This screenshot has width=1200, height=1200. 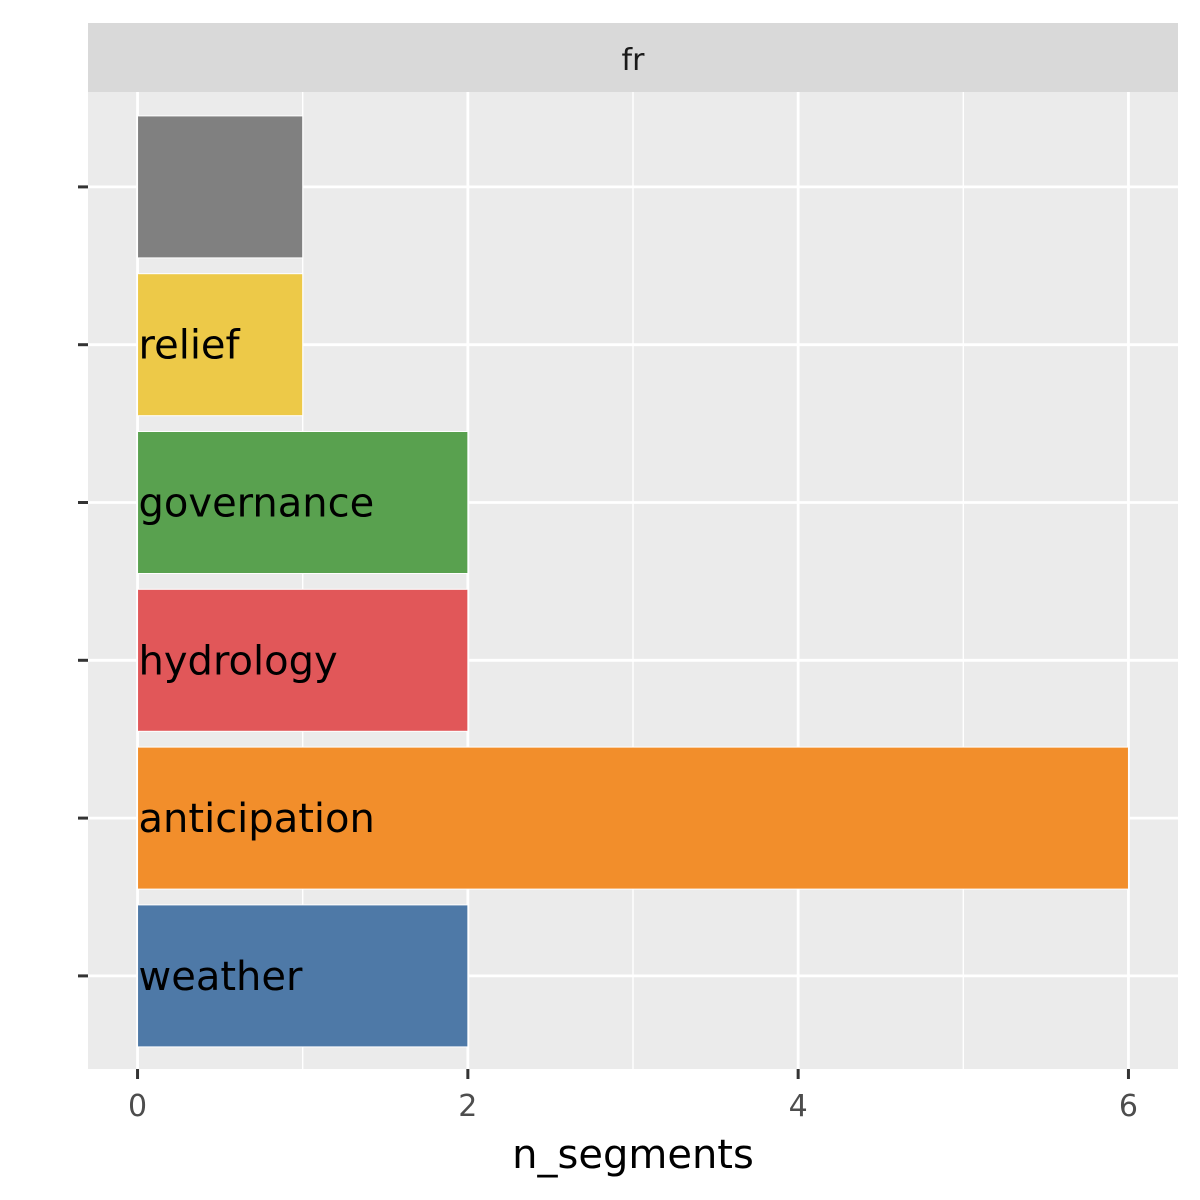 I want to click on bar-label: relief, so click(x=190, y=346).